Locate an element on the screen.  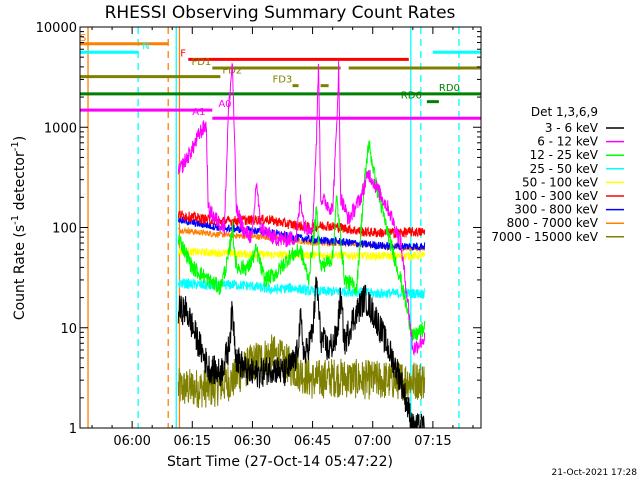
series-line-800-7000-kev is located at coordinates (301, 239).